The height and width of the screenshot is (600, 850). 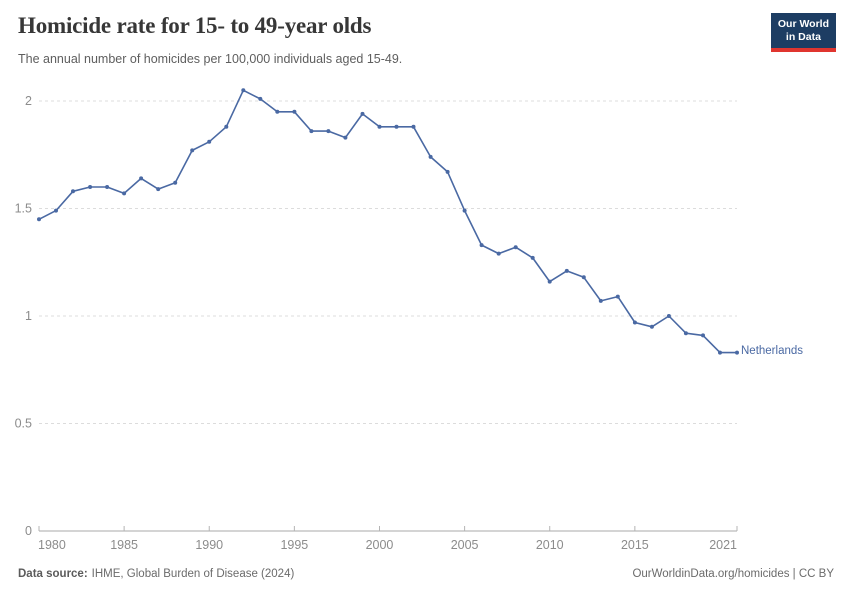 What do you see at coordinates (803, 24) in the screenshot?
I see `owid-logo-line1: Our World` at bounding box center [803, 24].